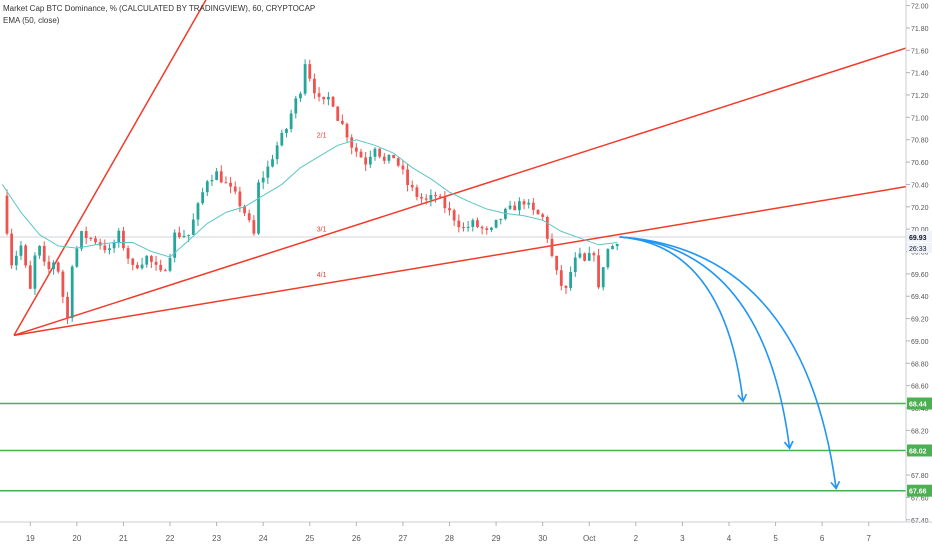  What do you see at coordinates (920, 230) in the screenshot?
I see `price-tick-label: 70.00` at bounding box center [920, 230].